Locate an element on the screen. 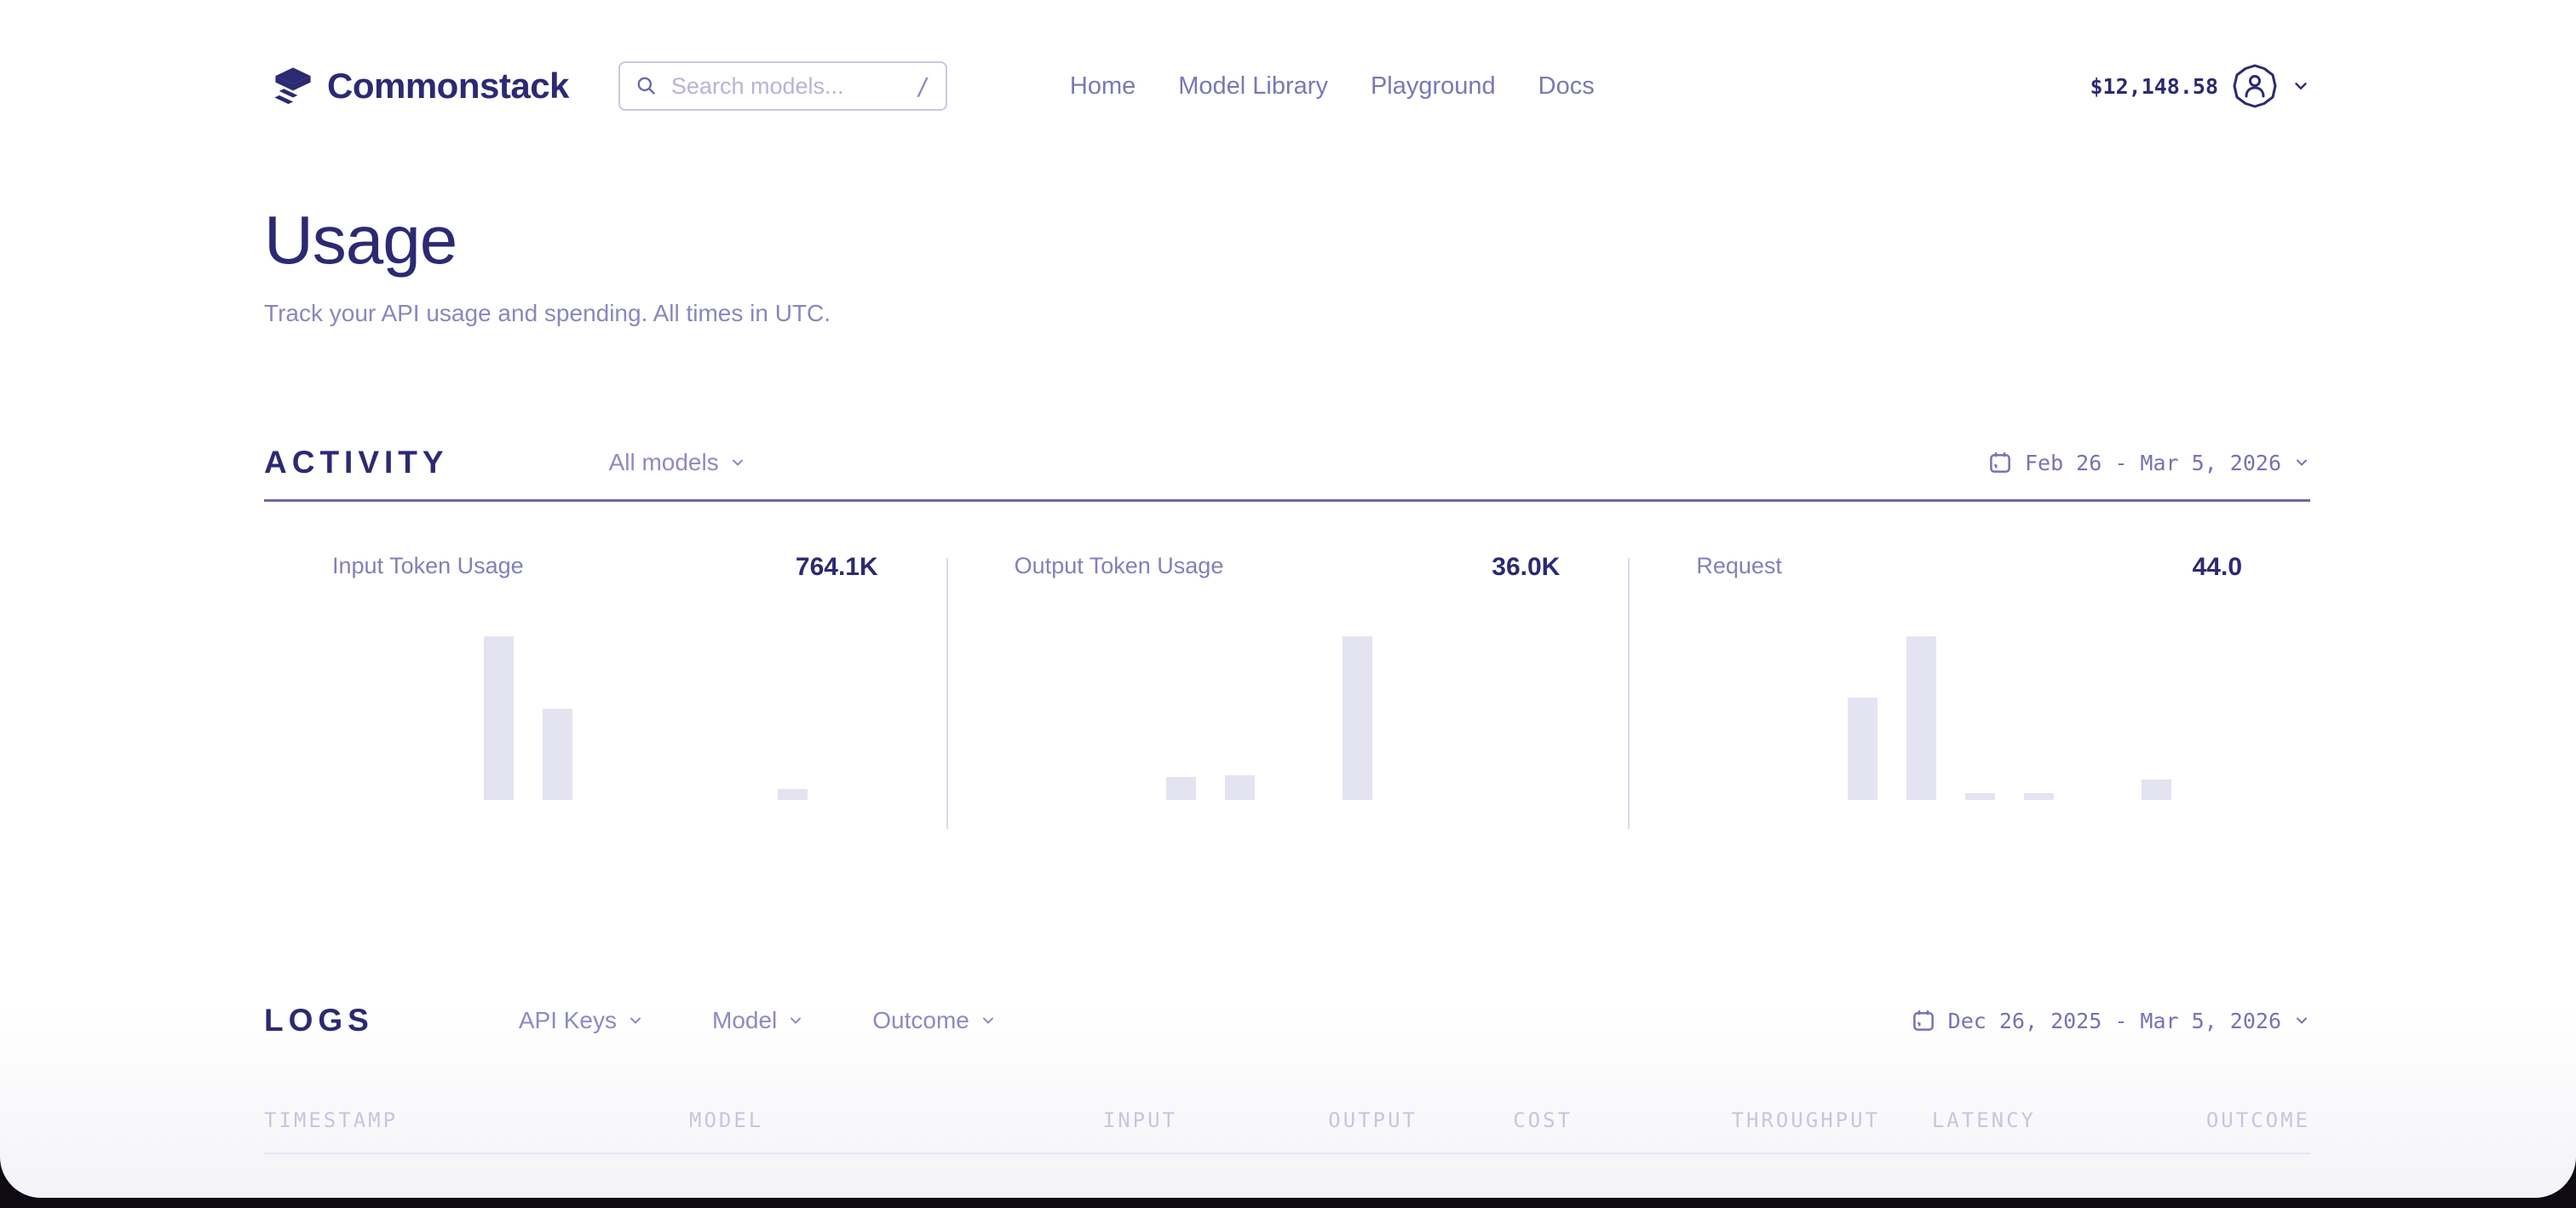 This screenshot has height=1208, width=2576. nav-docs: Docs is located at coordinates (1566, 86).